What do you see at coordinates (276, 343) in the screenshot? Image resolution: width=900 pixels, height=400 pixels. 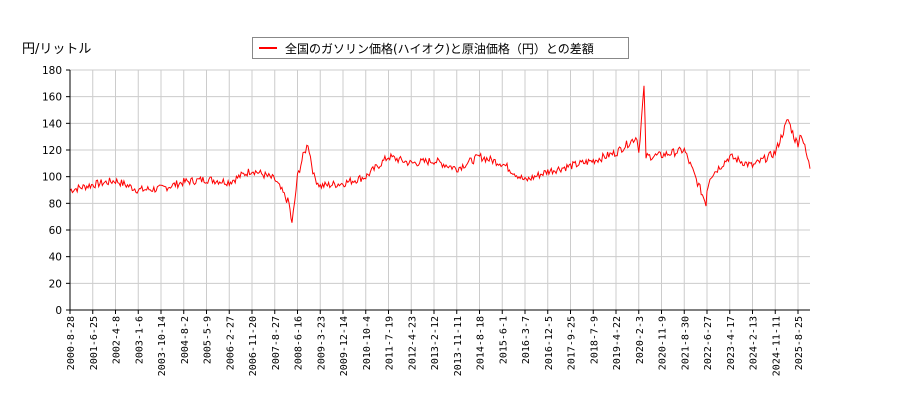 I see `x-tick-label: 2007-8-27` at bounding box center [276, 343].